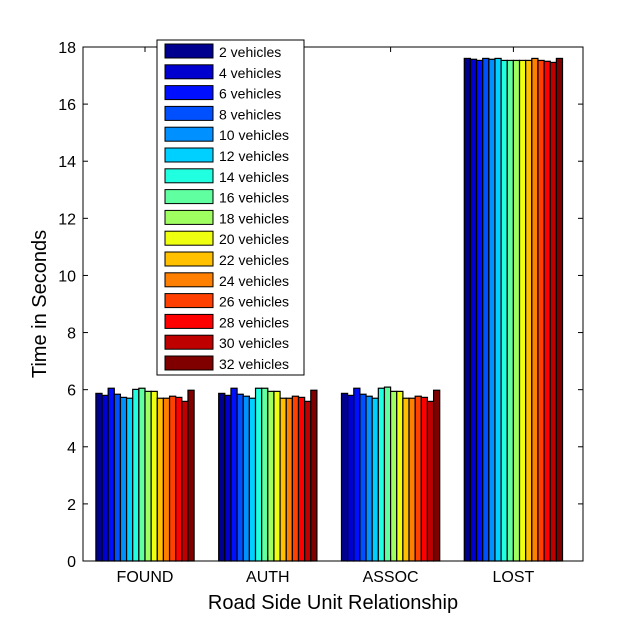 Image resolution: width=636 pixels, height=630 pixels. Describe the element at coordinates (250, 73) in the screenshot. I see `legend-label: 4 vehicles` at that location.